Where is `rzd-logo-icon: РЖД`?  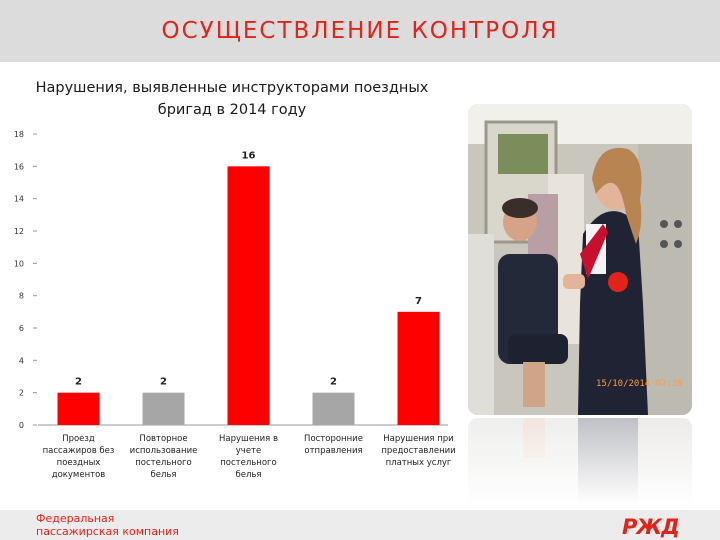 rzd-logo-icon: РЖД is located at coordinates (651, 527).